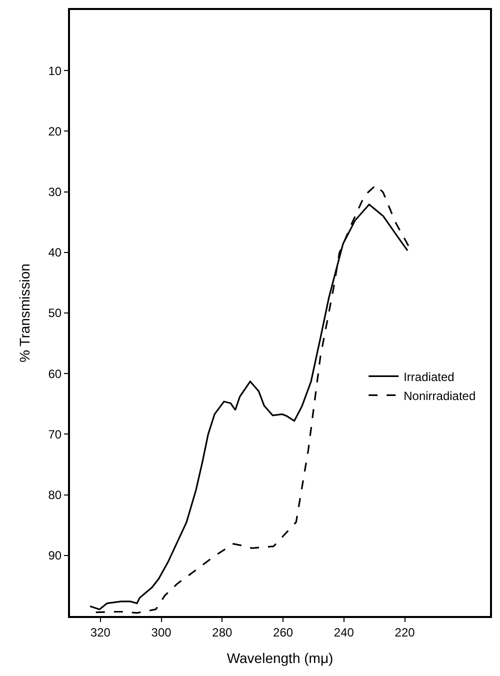 The image size is (500, 676). What do you see at coordinates (24, 313) in the screenshot?
I see `y-axis-title: % Transmission` at bounding box center [24, 313].